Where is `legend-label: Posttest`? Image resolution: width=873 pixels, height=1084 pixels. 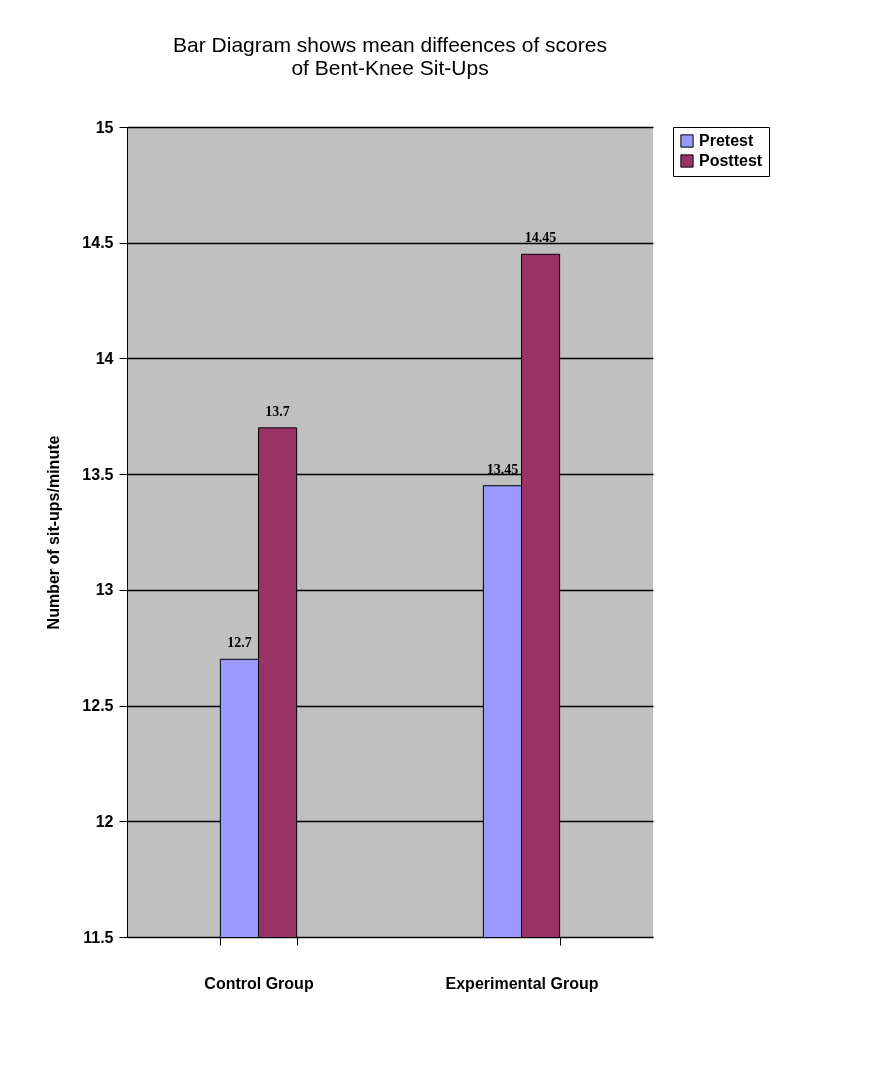 legend-label: Posttest is located at coordinates (731, 160).